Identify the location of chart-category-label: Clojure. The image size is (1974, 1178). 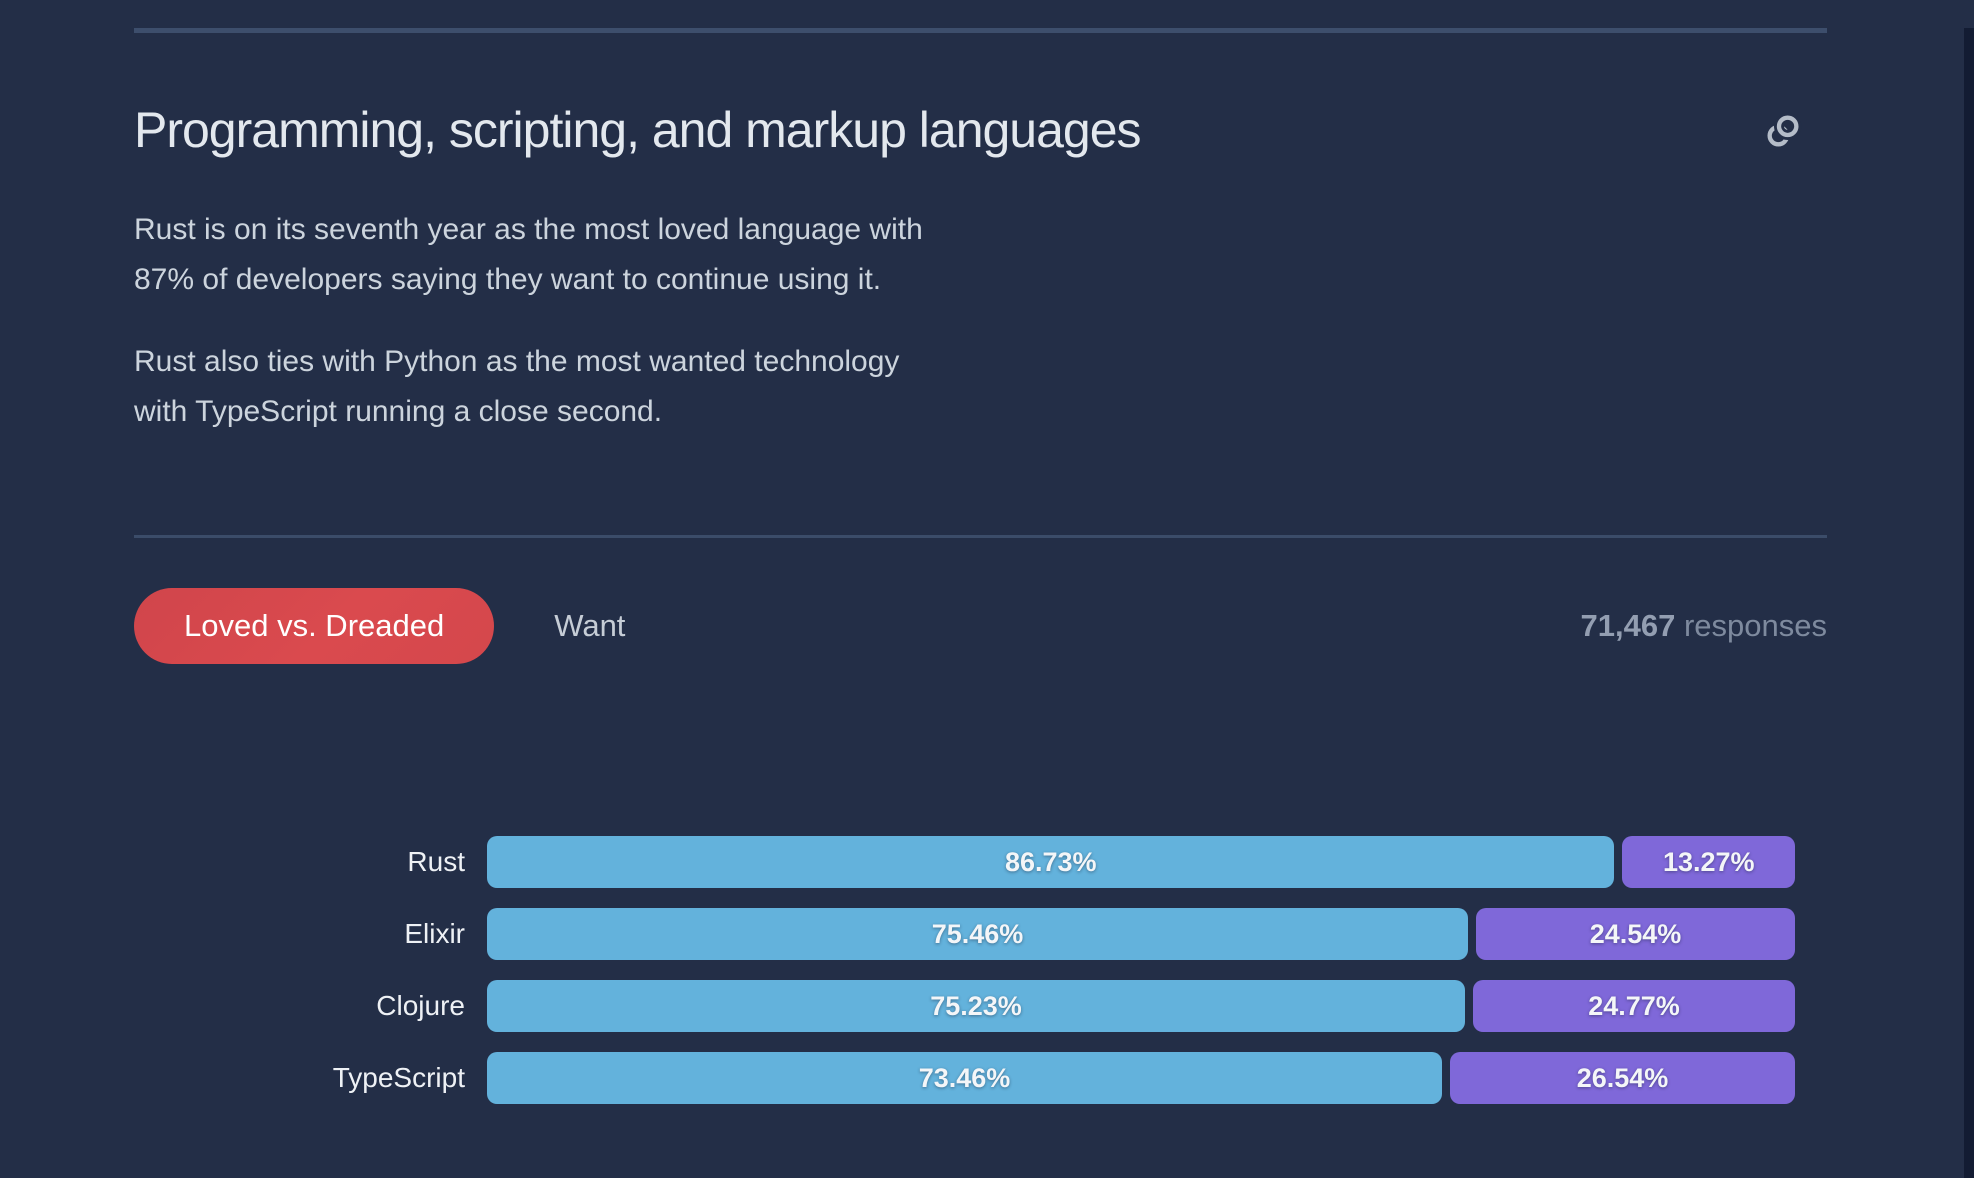
(420, 1005).